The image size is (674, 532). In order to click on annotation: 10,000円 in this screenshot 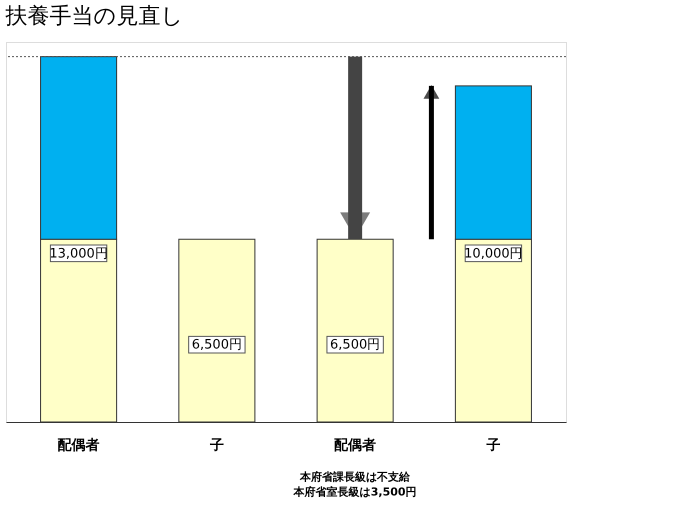, I will do `click(493, 254)`.